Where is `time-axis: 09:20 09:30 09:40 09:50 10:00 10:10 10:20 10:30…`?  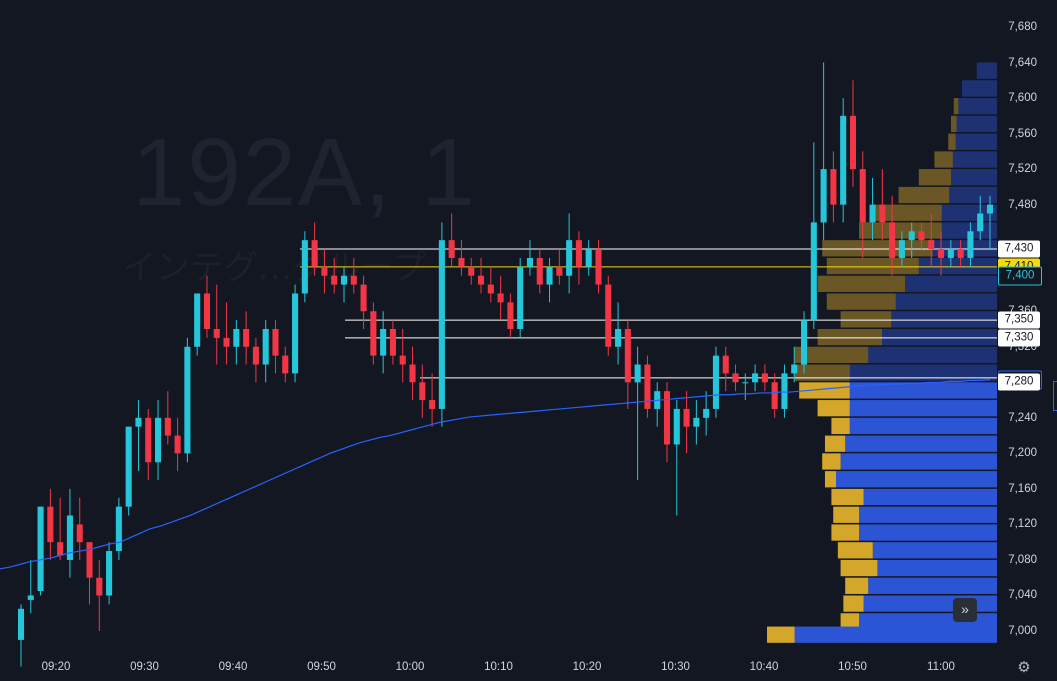
time-axis: 09:20 09:30 09:40 09:50 10:00 10:10 10:20 10:30… is located at coordinates (498, 668).